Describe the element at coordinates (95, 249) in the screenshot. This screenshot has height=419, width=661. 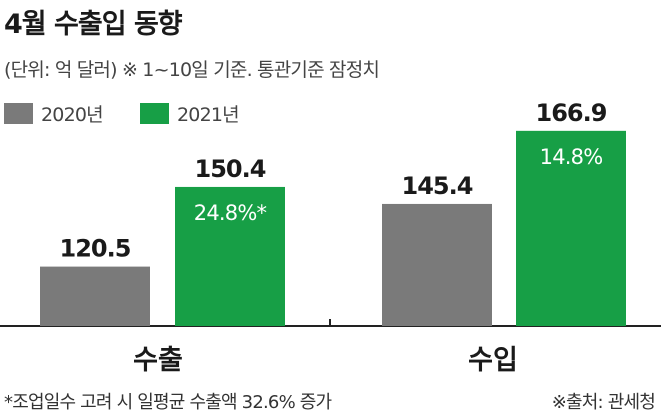
I see `value-label: 120.5` at that location.